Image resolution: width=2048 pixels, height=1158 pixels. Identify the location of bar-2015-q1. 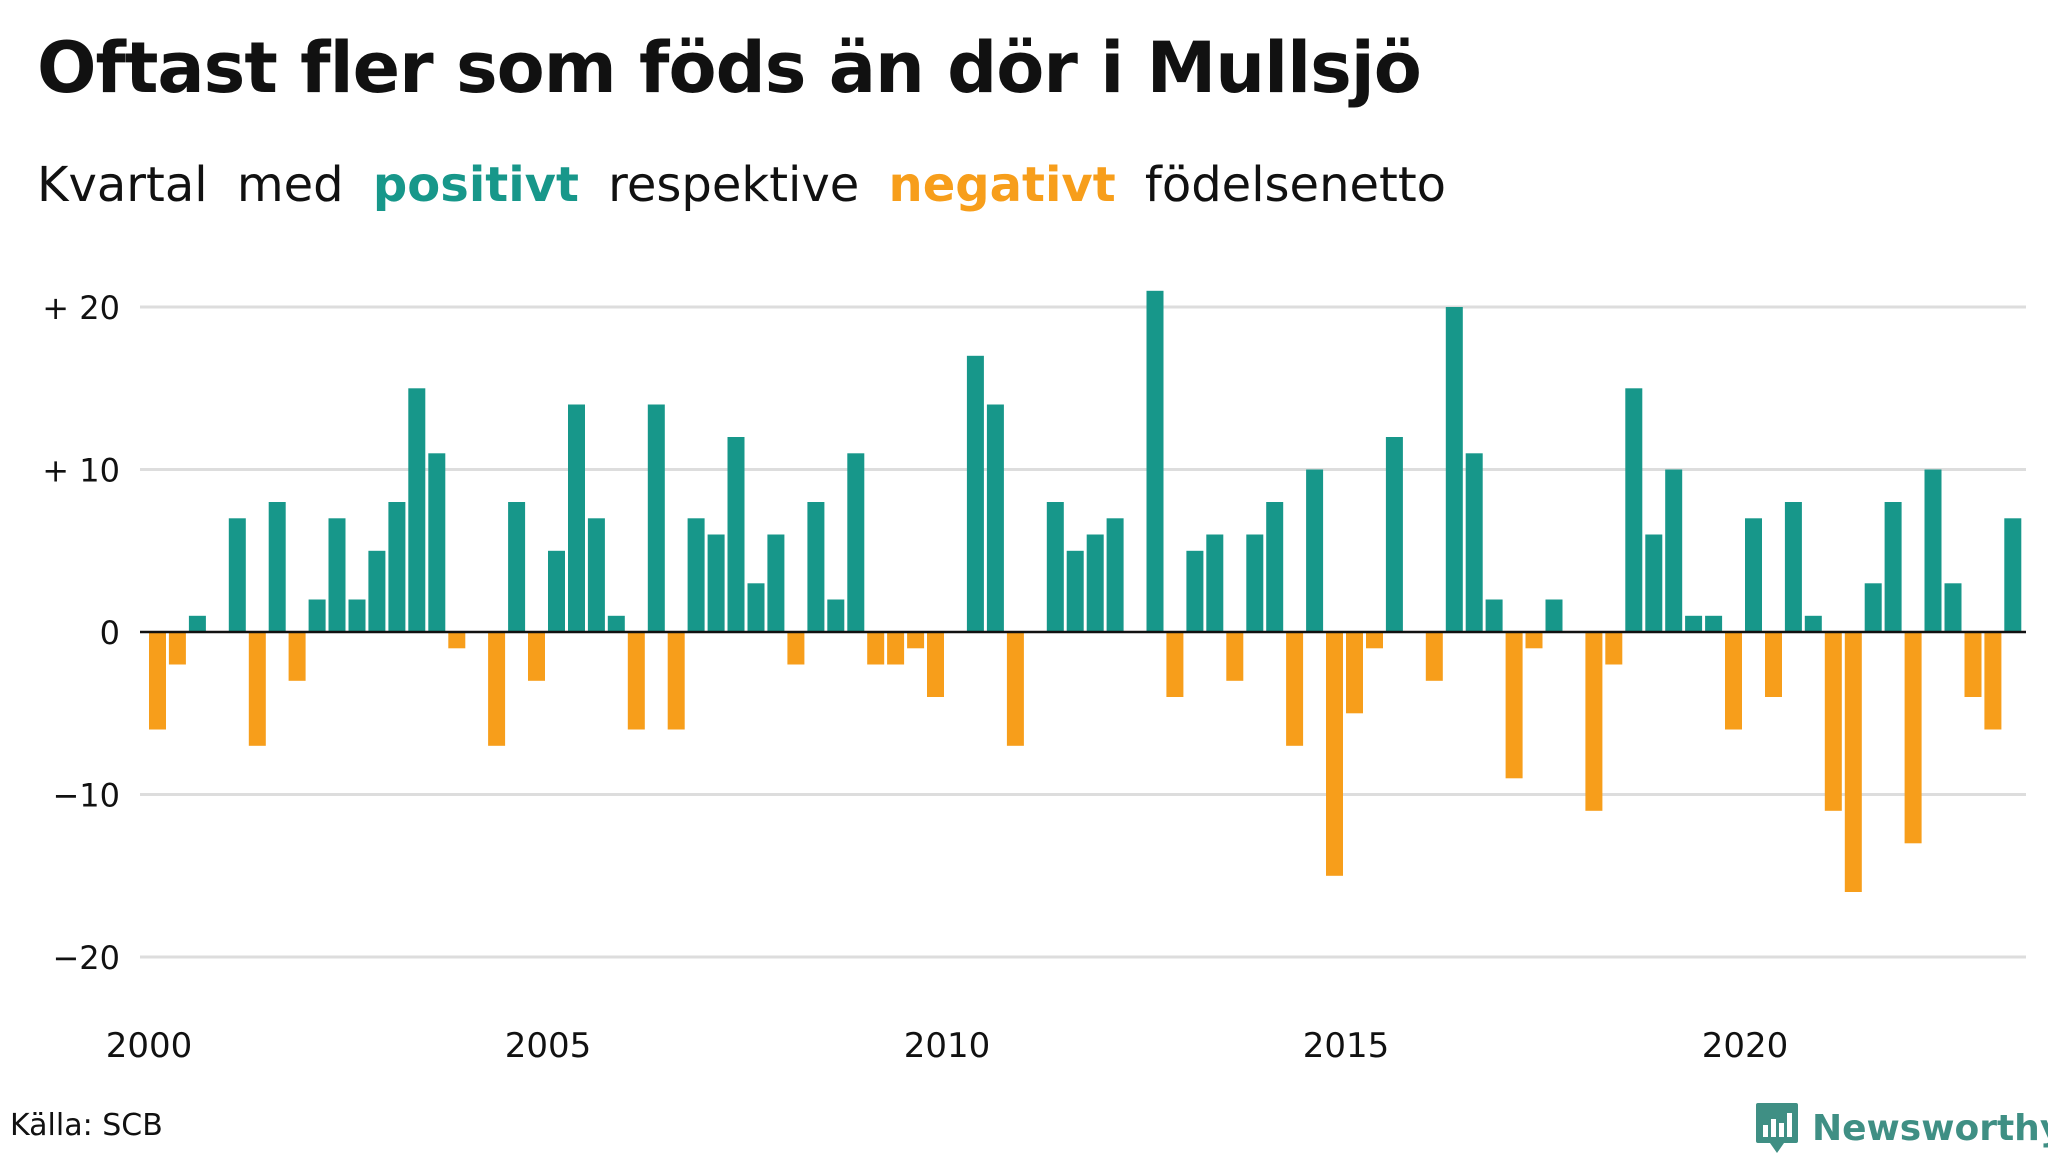
(1354, 673).